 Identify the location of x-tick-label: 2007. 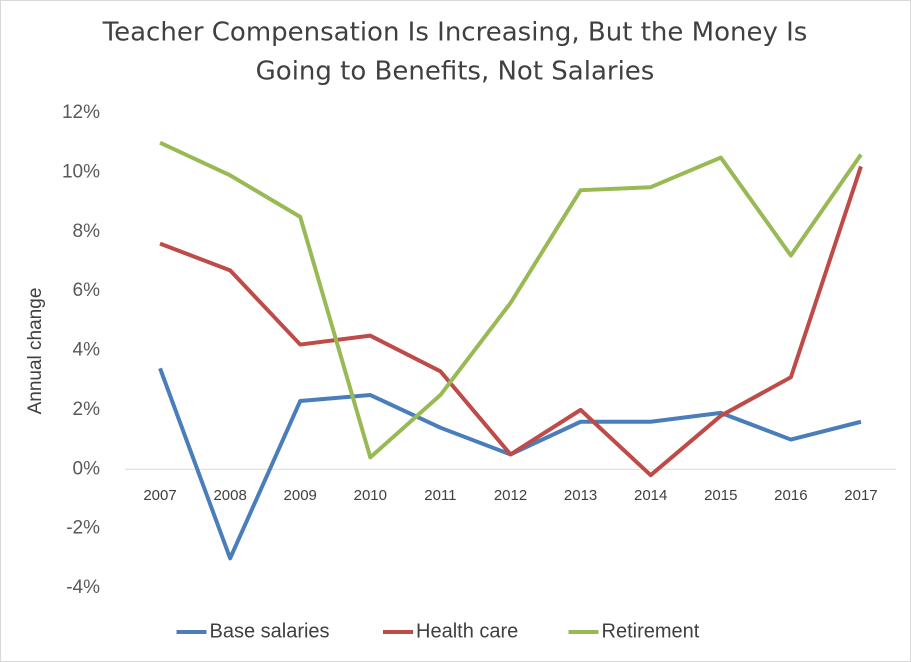
(159, 495).